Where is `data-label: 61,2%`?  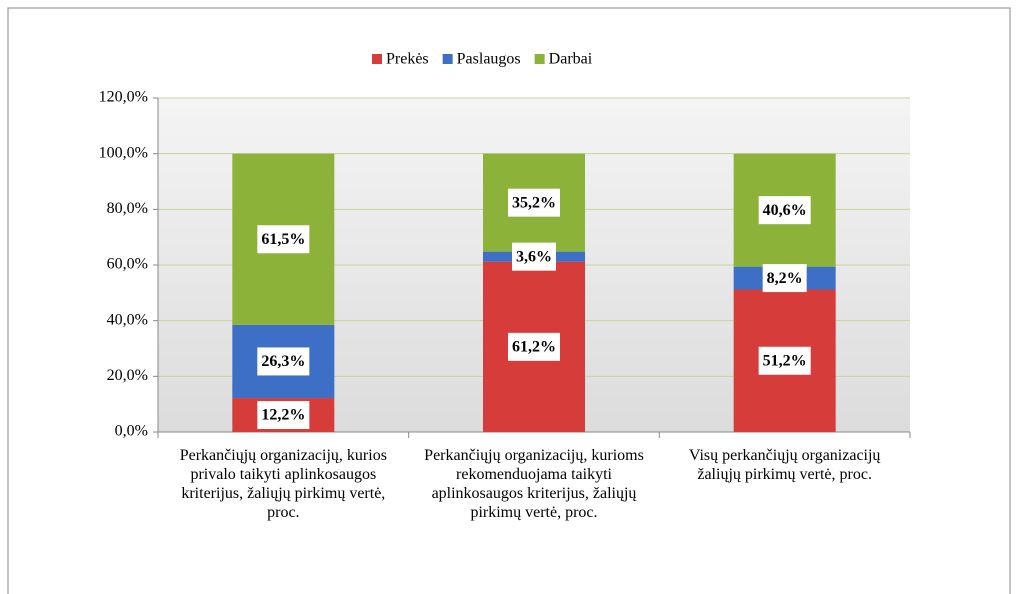 data-label: 61,2% is located at coordinates (534, 347).